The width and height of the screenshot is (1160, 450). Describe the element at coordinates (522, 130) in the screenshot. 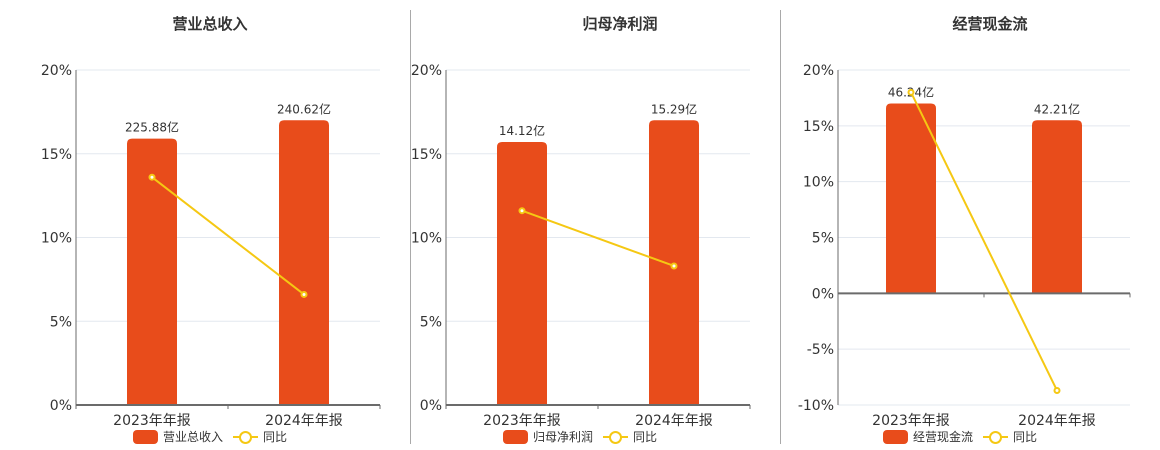

I see `bar-value-label: 14.12亿` at that location.